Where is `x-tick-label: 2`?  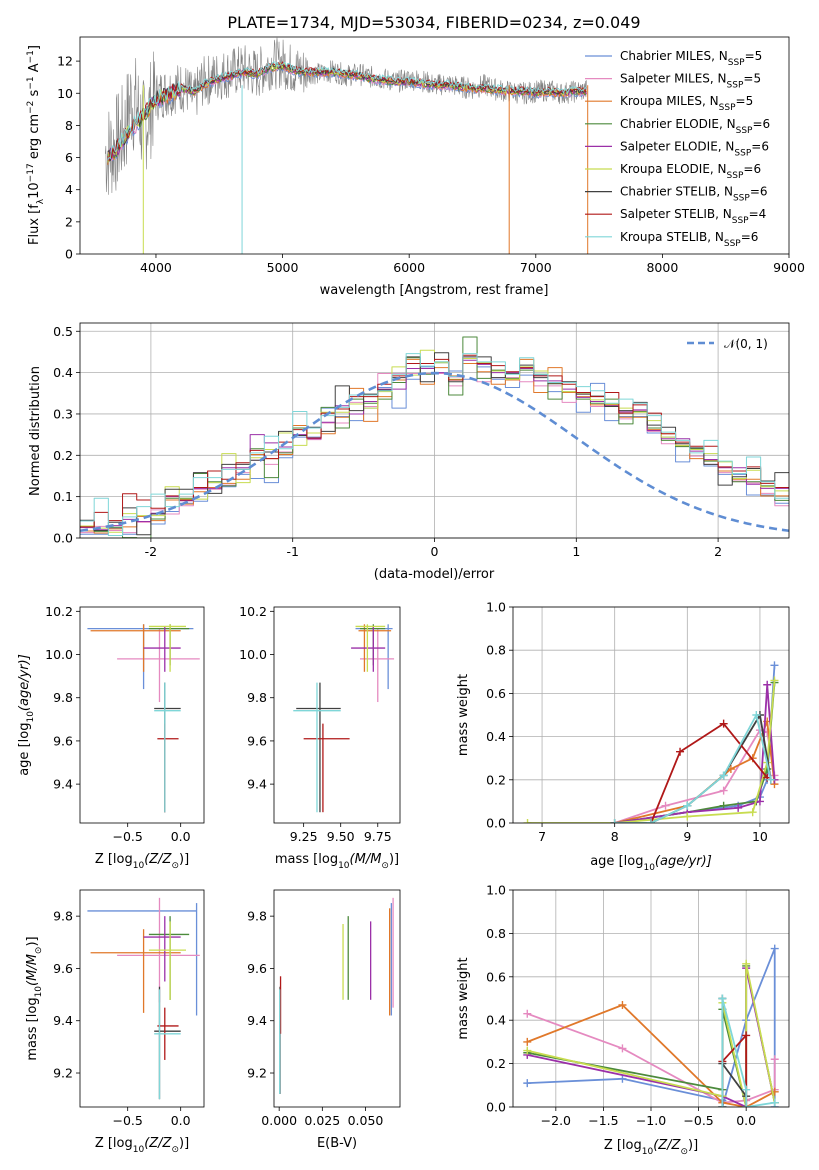 x-tick-label: 2 is located at coordinates (718, 551).